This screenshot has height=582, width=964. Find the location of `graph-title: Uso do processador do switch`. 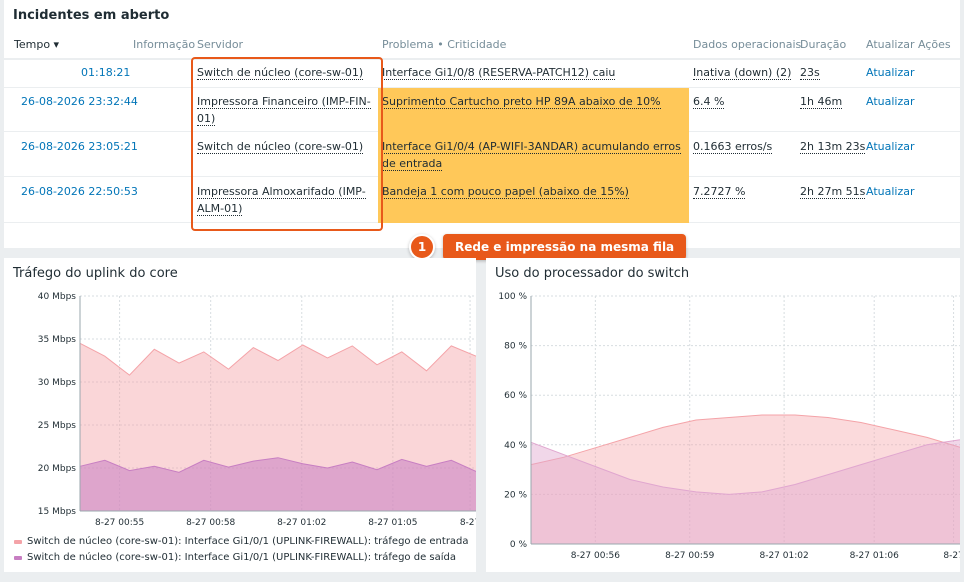

graph-title: Uso do processador do switch is located at coordinates (592, 273).